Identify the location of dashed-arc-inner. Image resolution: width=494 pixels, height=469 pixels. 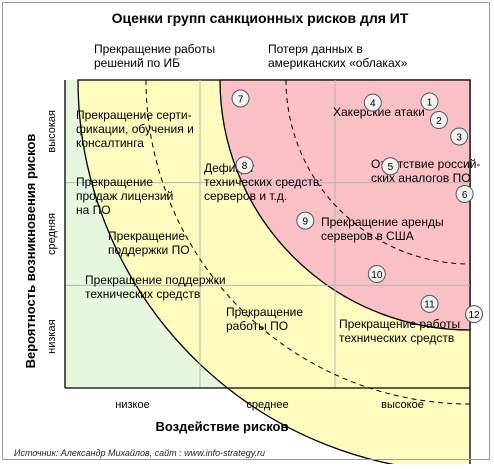
(378, 172).